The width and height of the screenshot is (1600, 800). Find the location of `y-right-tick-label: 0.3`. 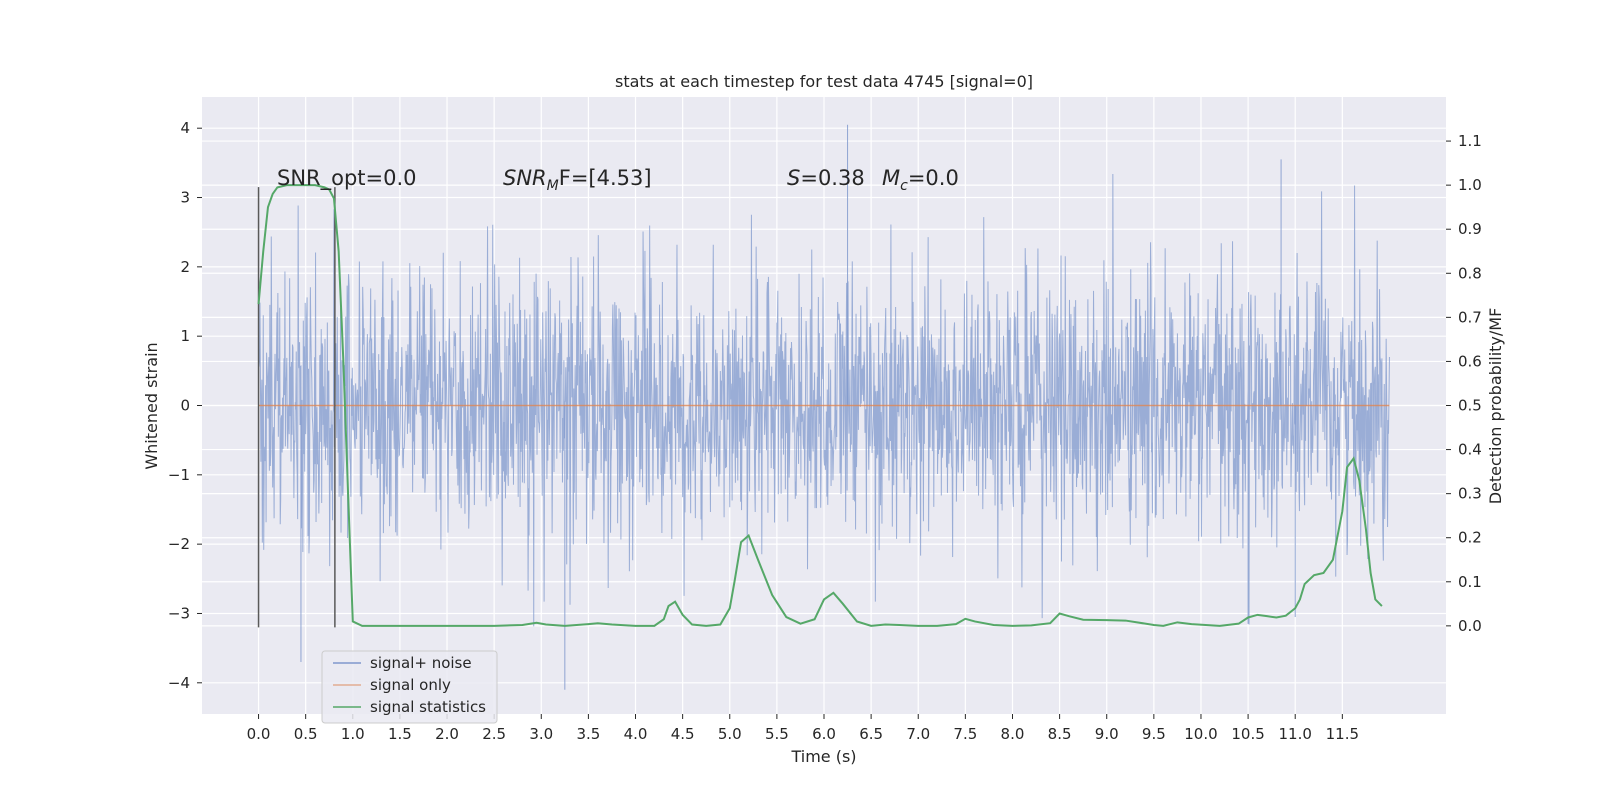

y-right-tick-label: 0.3 is located at coordinates (1470, 494).